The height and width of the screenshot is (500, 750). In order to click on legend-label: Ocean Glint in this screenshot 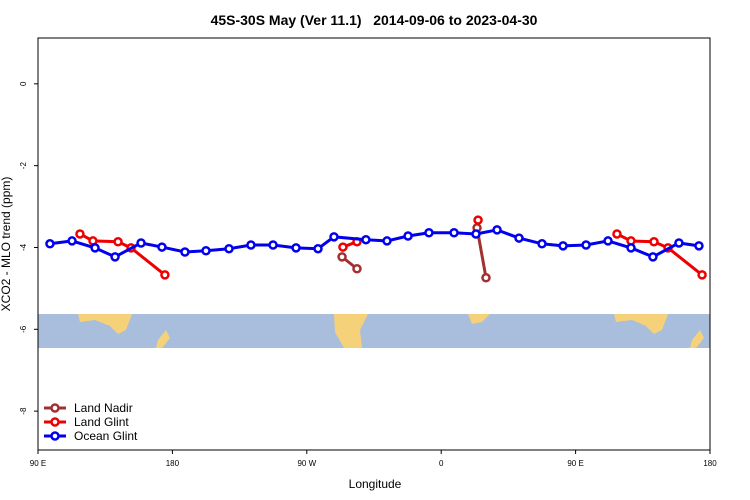, I will do `click(106, 436)`.